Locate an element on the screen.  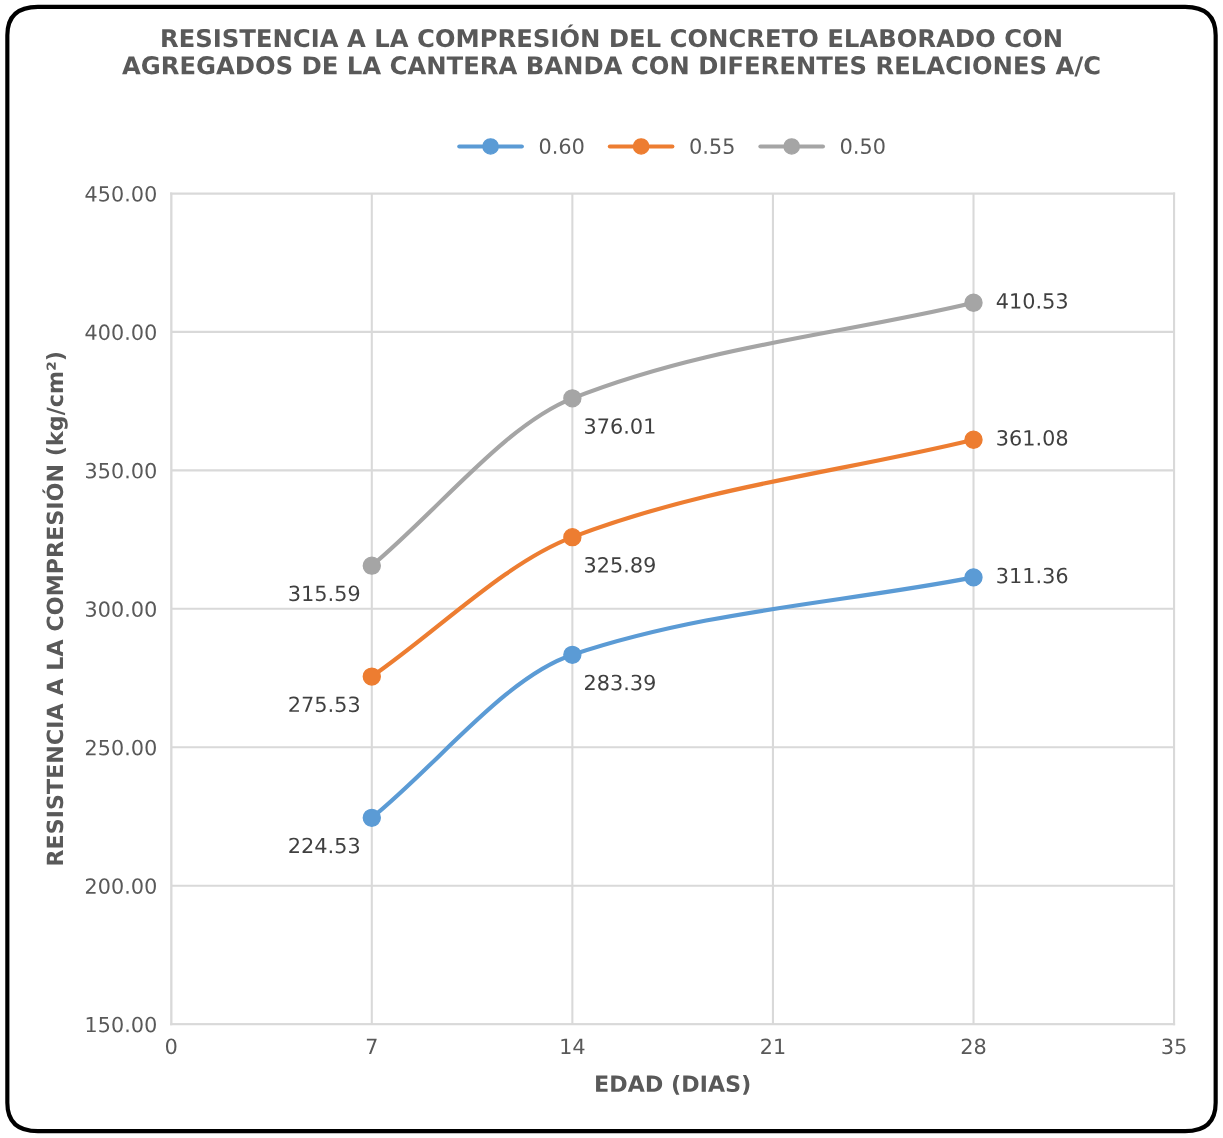
data-label: 275.53 is located at coordinates (324, 704).